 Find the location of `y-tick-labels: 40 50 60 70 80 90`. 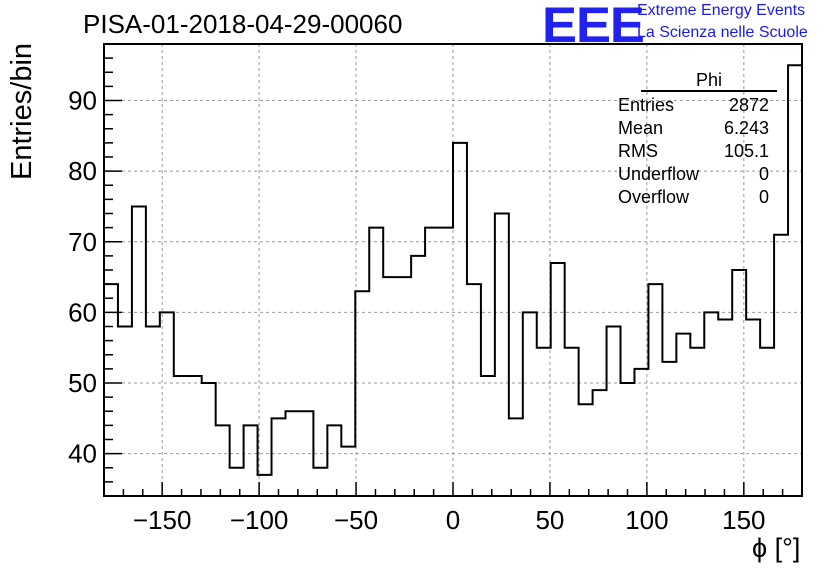

y-tick-labels: 40 50 60 70 80 90 is located at coordinates (82, 277).